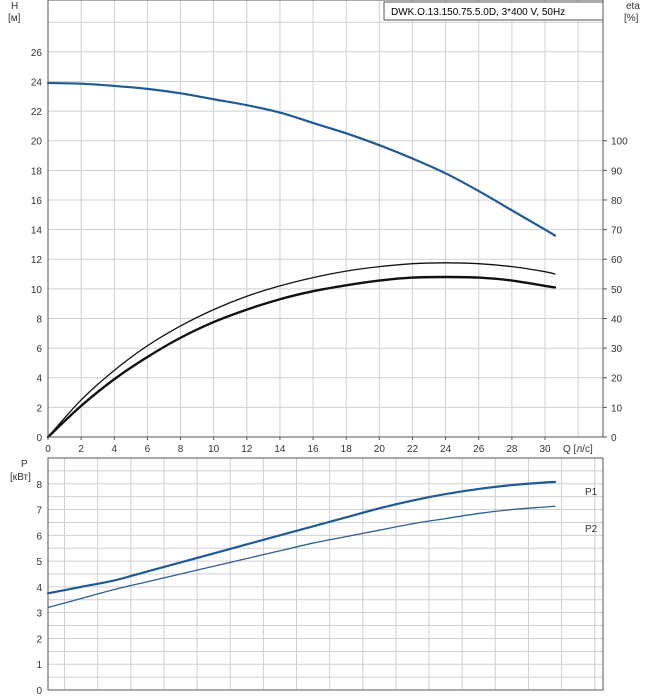 This screenshot has width=658, height=700. I want to click on power-tick-label: 0, so click(39, 691).